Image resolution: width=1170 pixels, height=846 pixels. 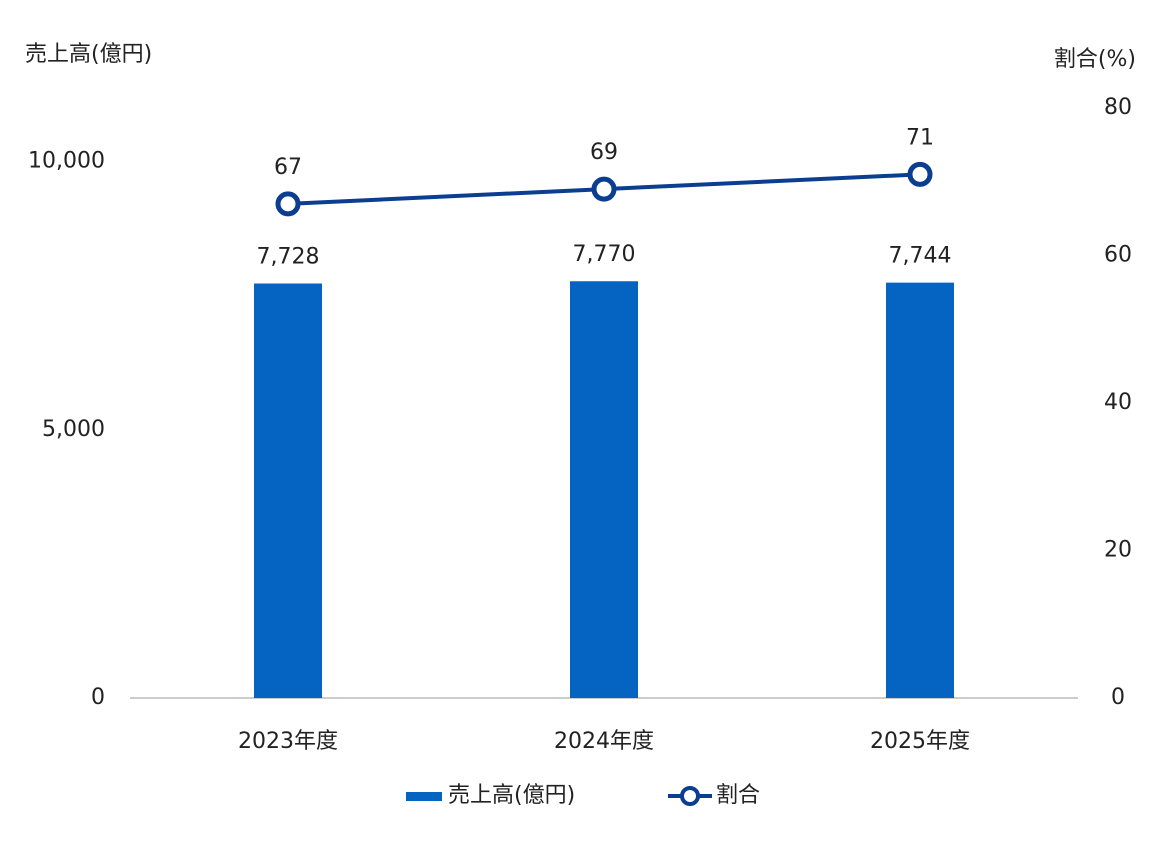 I want to click on y-axis-title: 売上高(億円), so click(x=88, y=54).